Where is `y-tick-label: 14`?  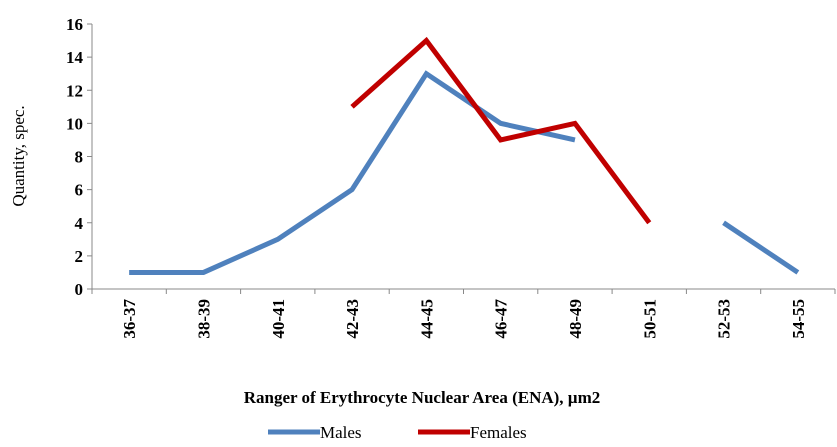 y-tick-label: 14 is located at coordinates (75, 57).